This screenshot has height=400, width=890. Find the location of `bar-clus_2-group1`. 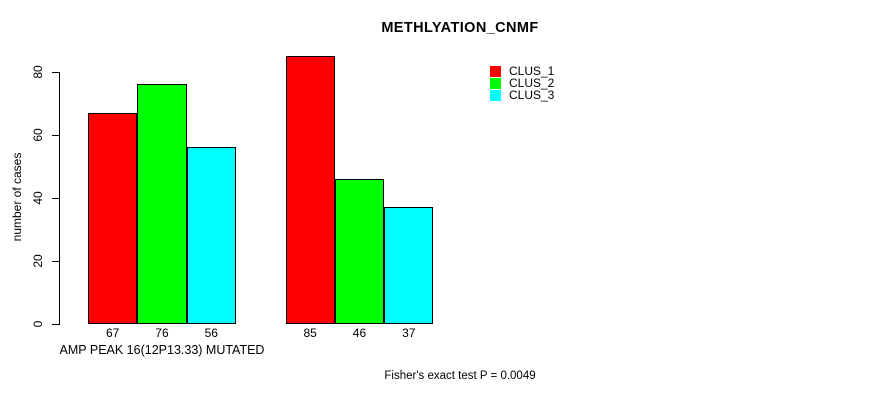

bar-clus_2-group1 is located at coordinates (162, 204).